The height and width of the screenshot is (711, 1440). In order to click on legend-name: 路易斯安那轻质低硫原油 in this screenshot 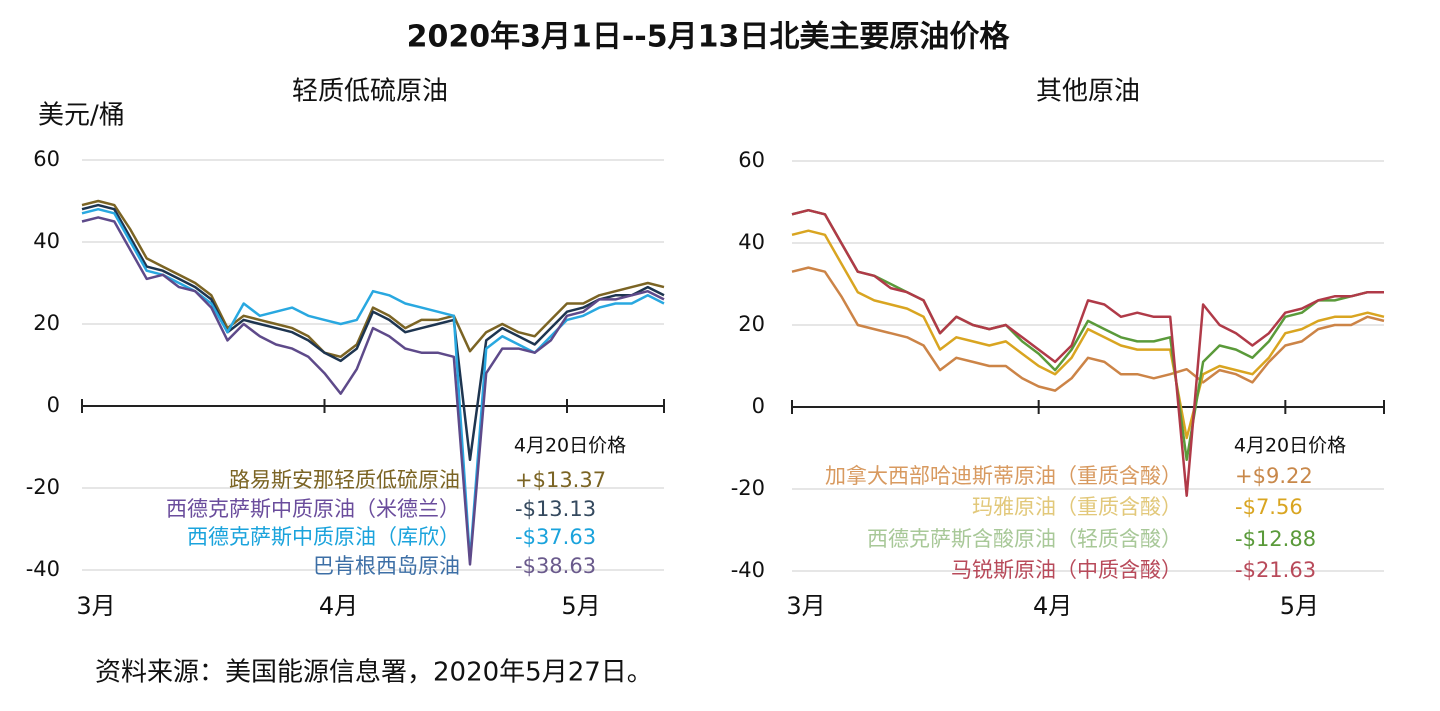, I will do `click(344, 480)`.